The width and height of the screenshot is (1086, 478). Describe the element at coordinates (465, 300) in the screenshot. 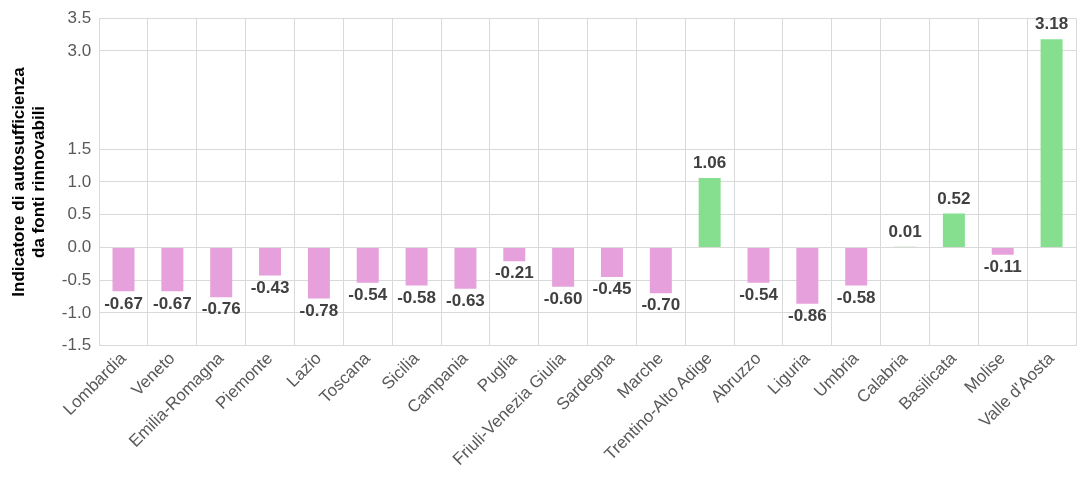

I see `data-label: -0.63` at that location.